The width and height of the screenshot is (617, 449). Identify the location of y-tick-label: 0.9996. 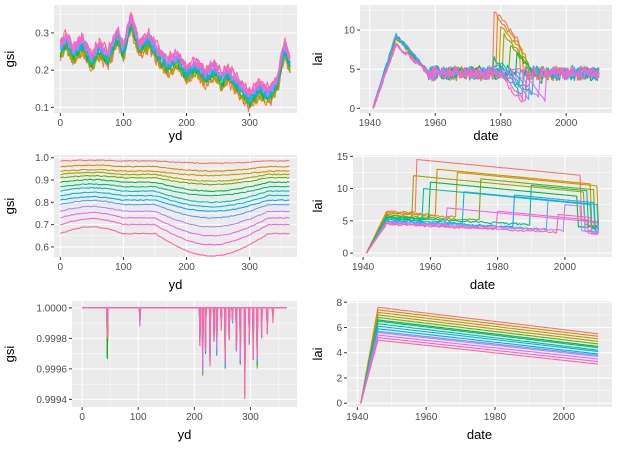
(51, 369).